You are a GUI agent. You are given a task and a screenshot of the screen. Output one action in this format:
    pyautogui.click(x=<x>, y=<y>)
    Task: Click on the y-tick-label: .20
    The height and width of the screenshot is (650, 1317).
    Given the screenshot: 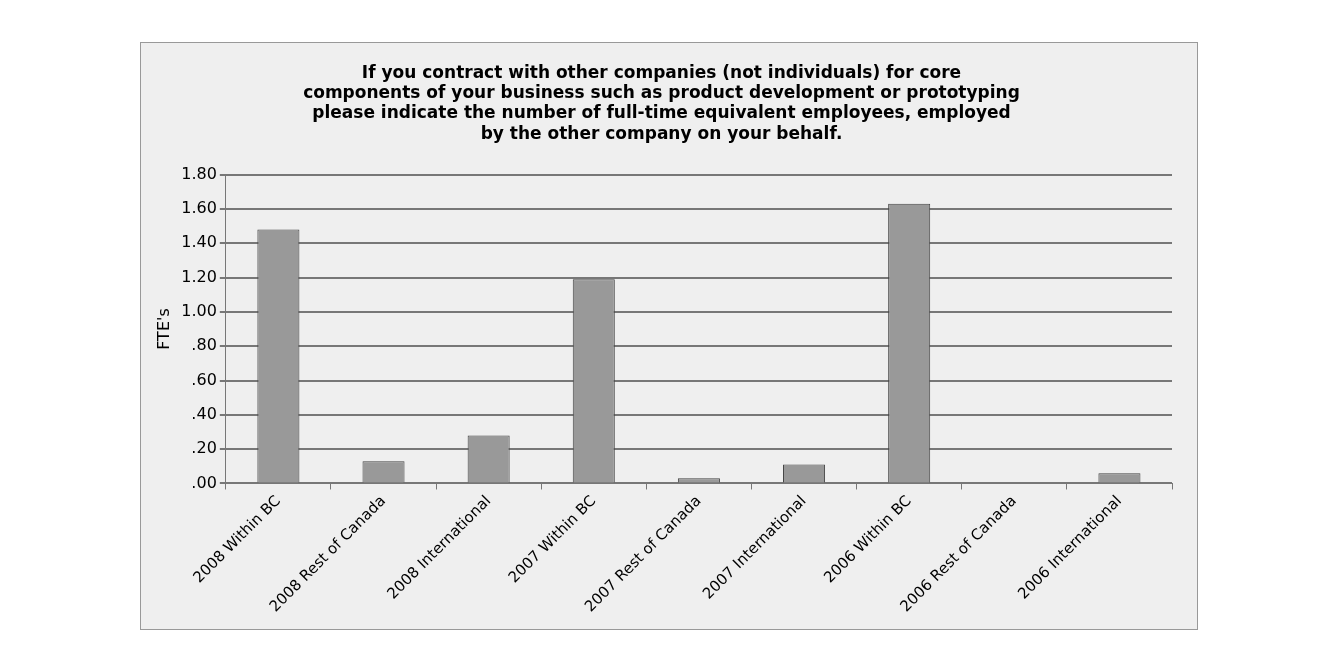 What is the action you would take?
    pyautogui.click(x=204, y=448)
    